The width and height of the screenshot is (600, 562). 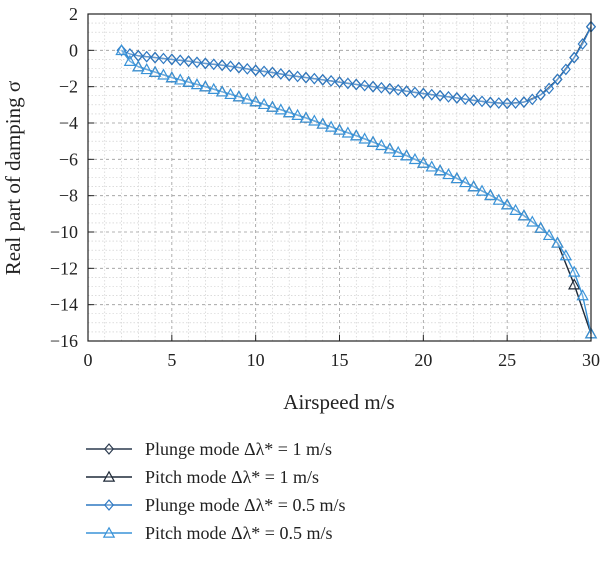 I want to click on legend-item: Plunge mode Δλ* = 0.5 m/s, so click(x=215, y=505).